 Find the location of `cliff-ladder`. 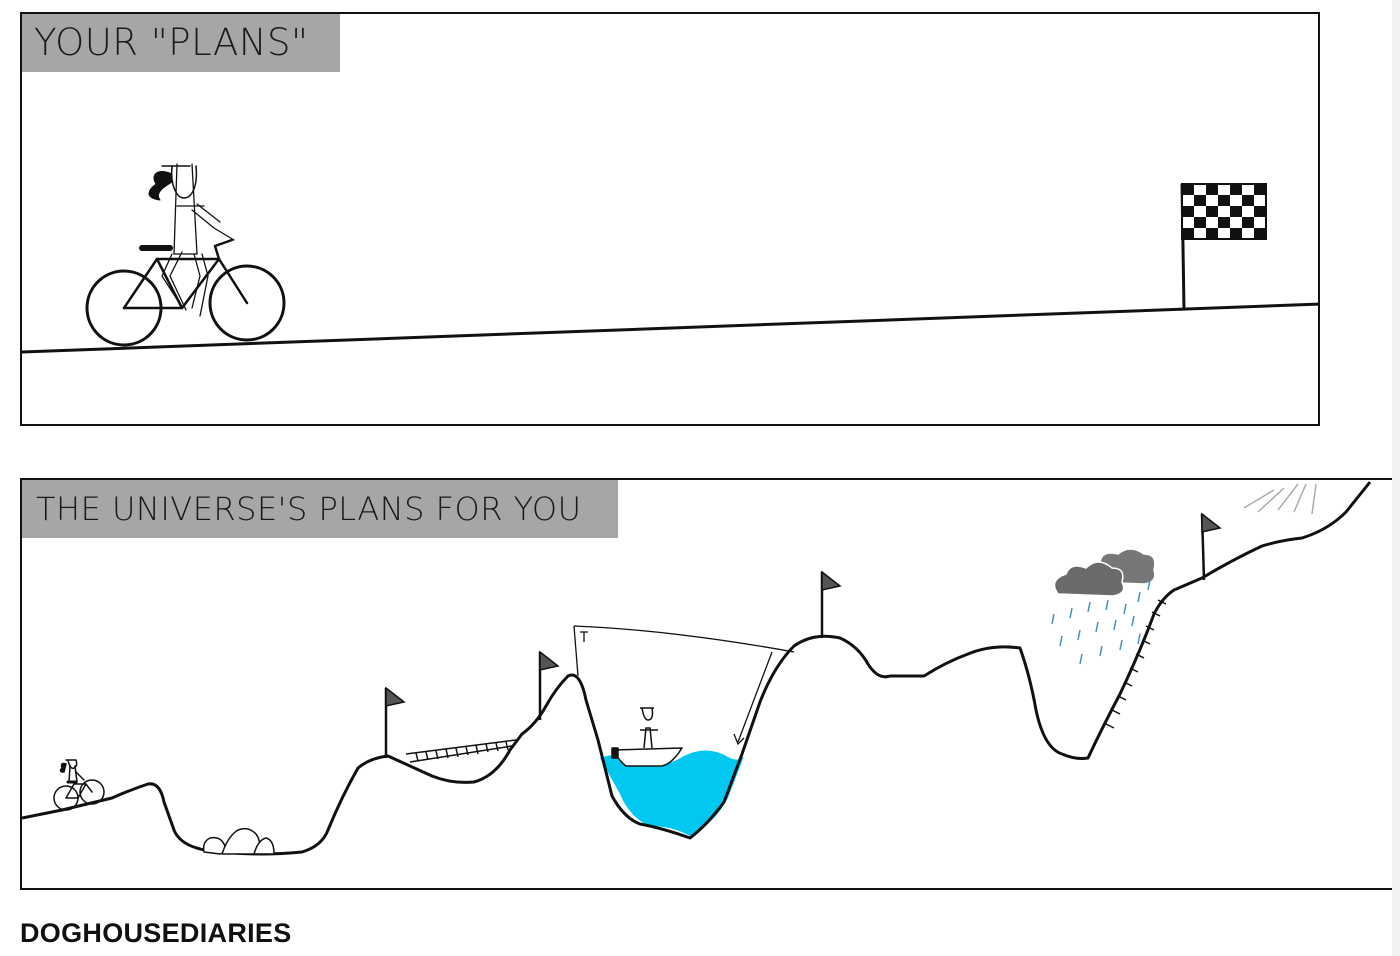

cliff-ladder is located at coordinates (1136, 664).